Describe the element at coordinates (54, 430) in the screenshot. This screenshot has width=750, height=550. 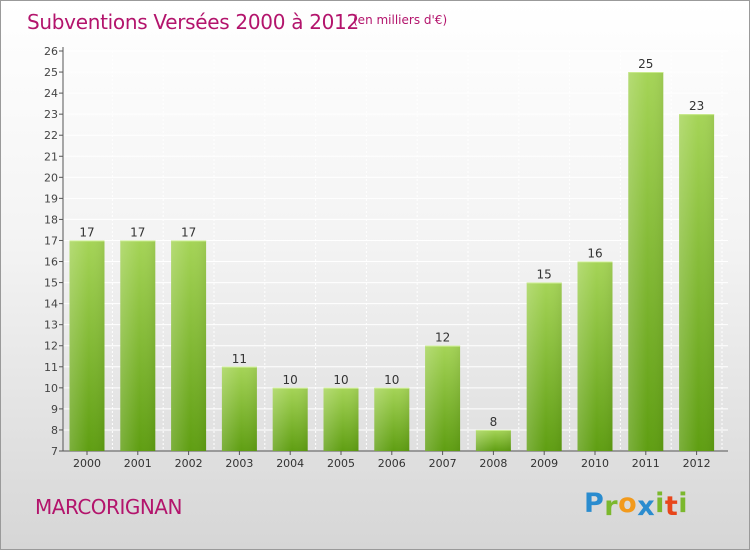
I see `y-tick-label: 8` at that location.